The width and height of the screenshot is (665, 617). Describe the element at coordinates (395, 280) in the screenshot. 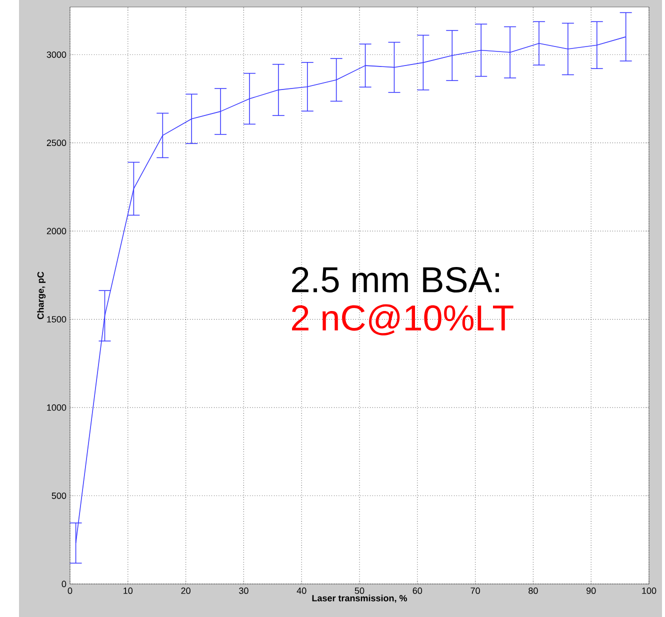

I see `annotation: 2.5 mm BSA:` at that location.